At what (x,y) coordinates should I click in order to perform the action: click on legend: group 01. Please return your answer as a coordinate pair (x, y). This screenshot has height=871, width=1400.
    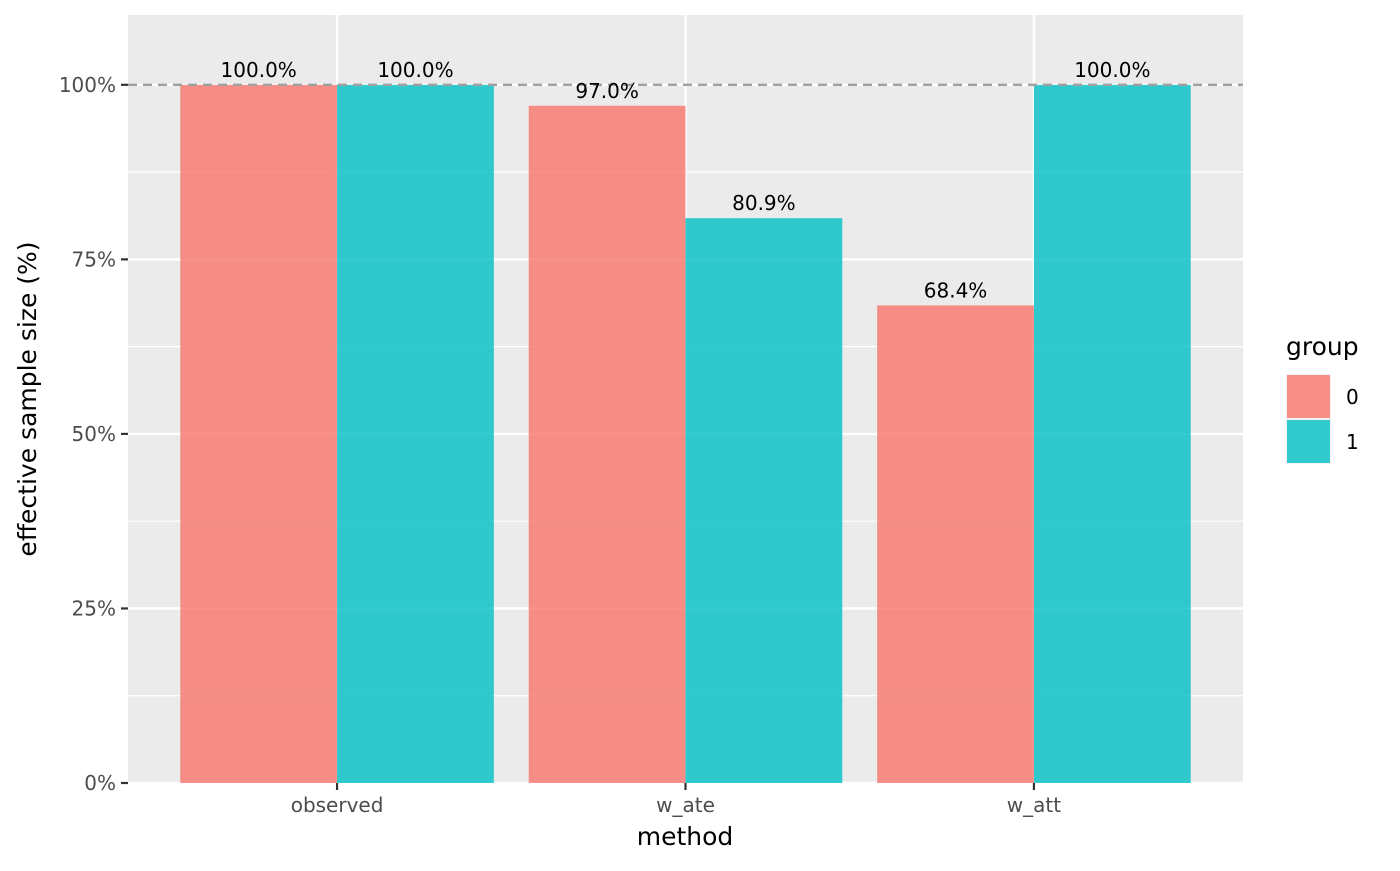
    Looking at the image, I should click on (1322, 398).